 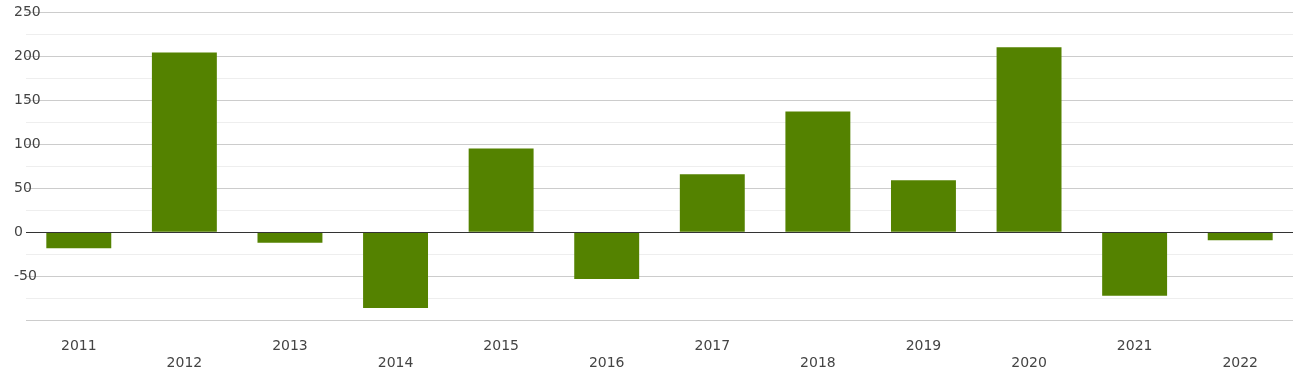 What do you see at coordinates (184, 362) in the screenshot?
I see `x-tick-label: 2012` at bounding box center [184, 362].